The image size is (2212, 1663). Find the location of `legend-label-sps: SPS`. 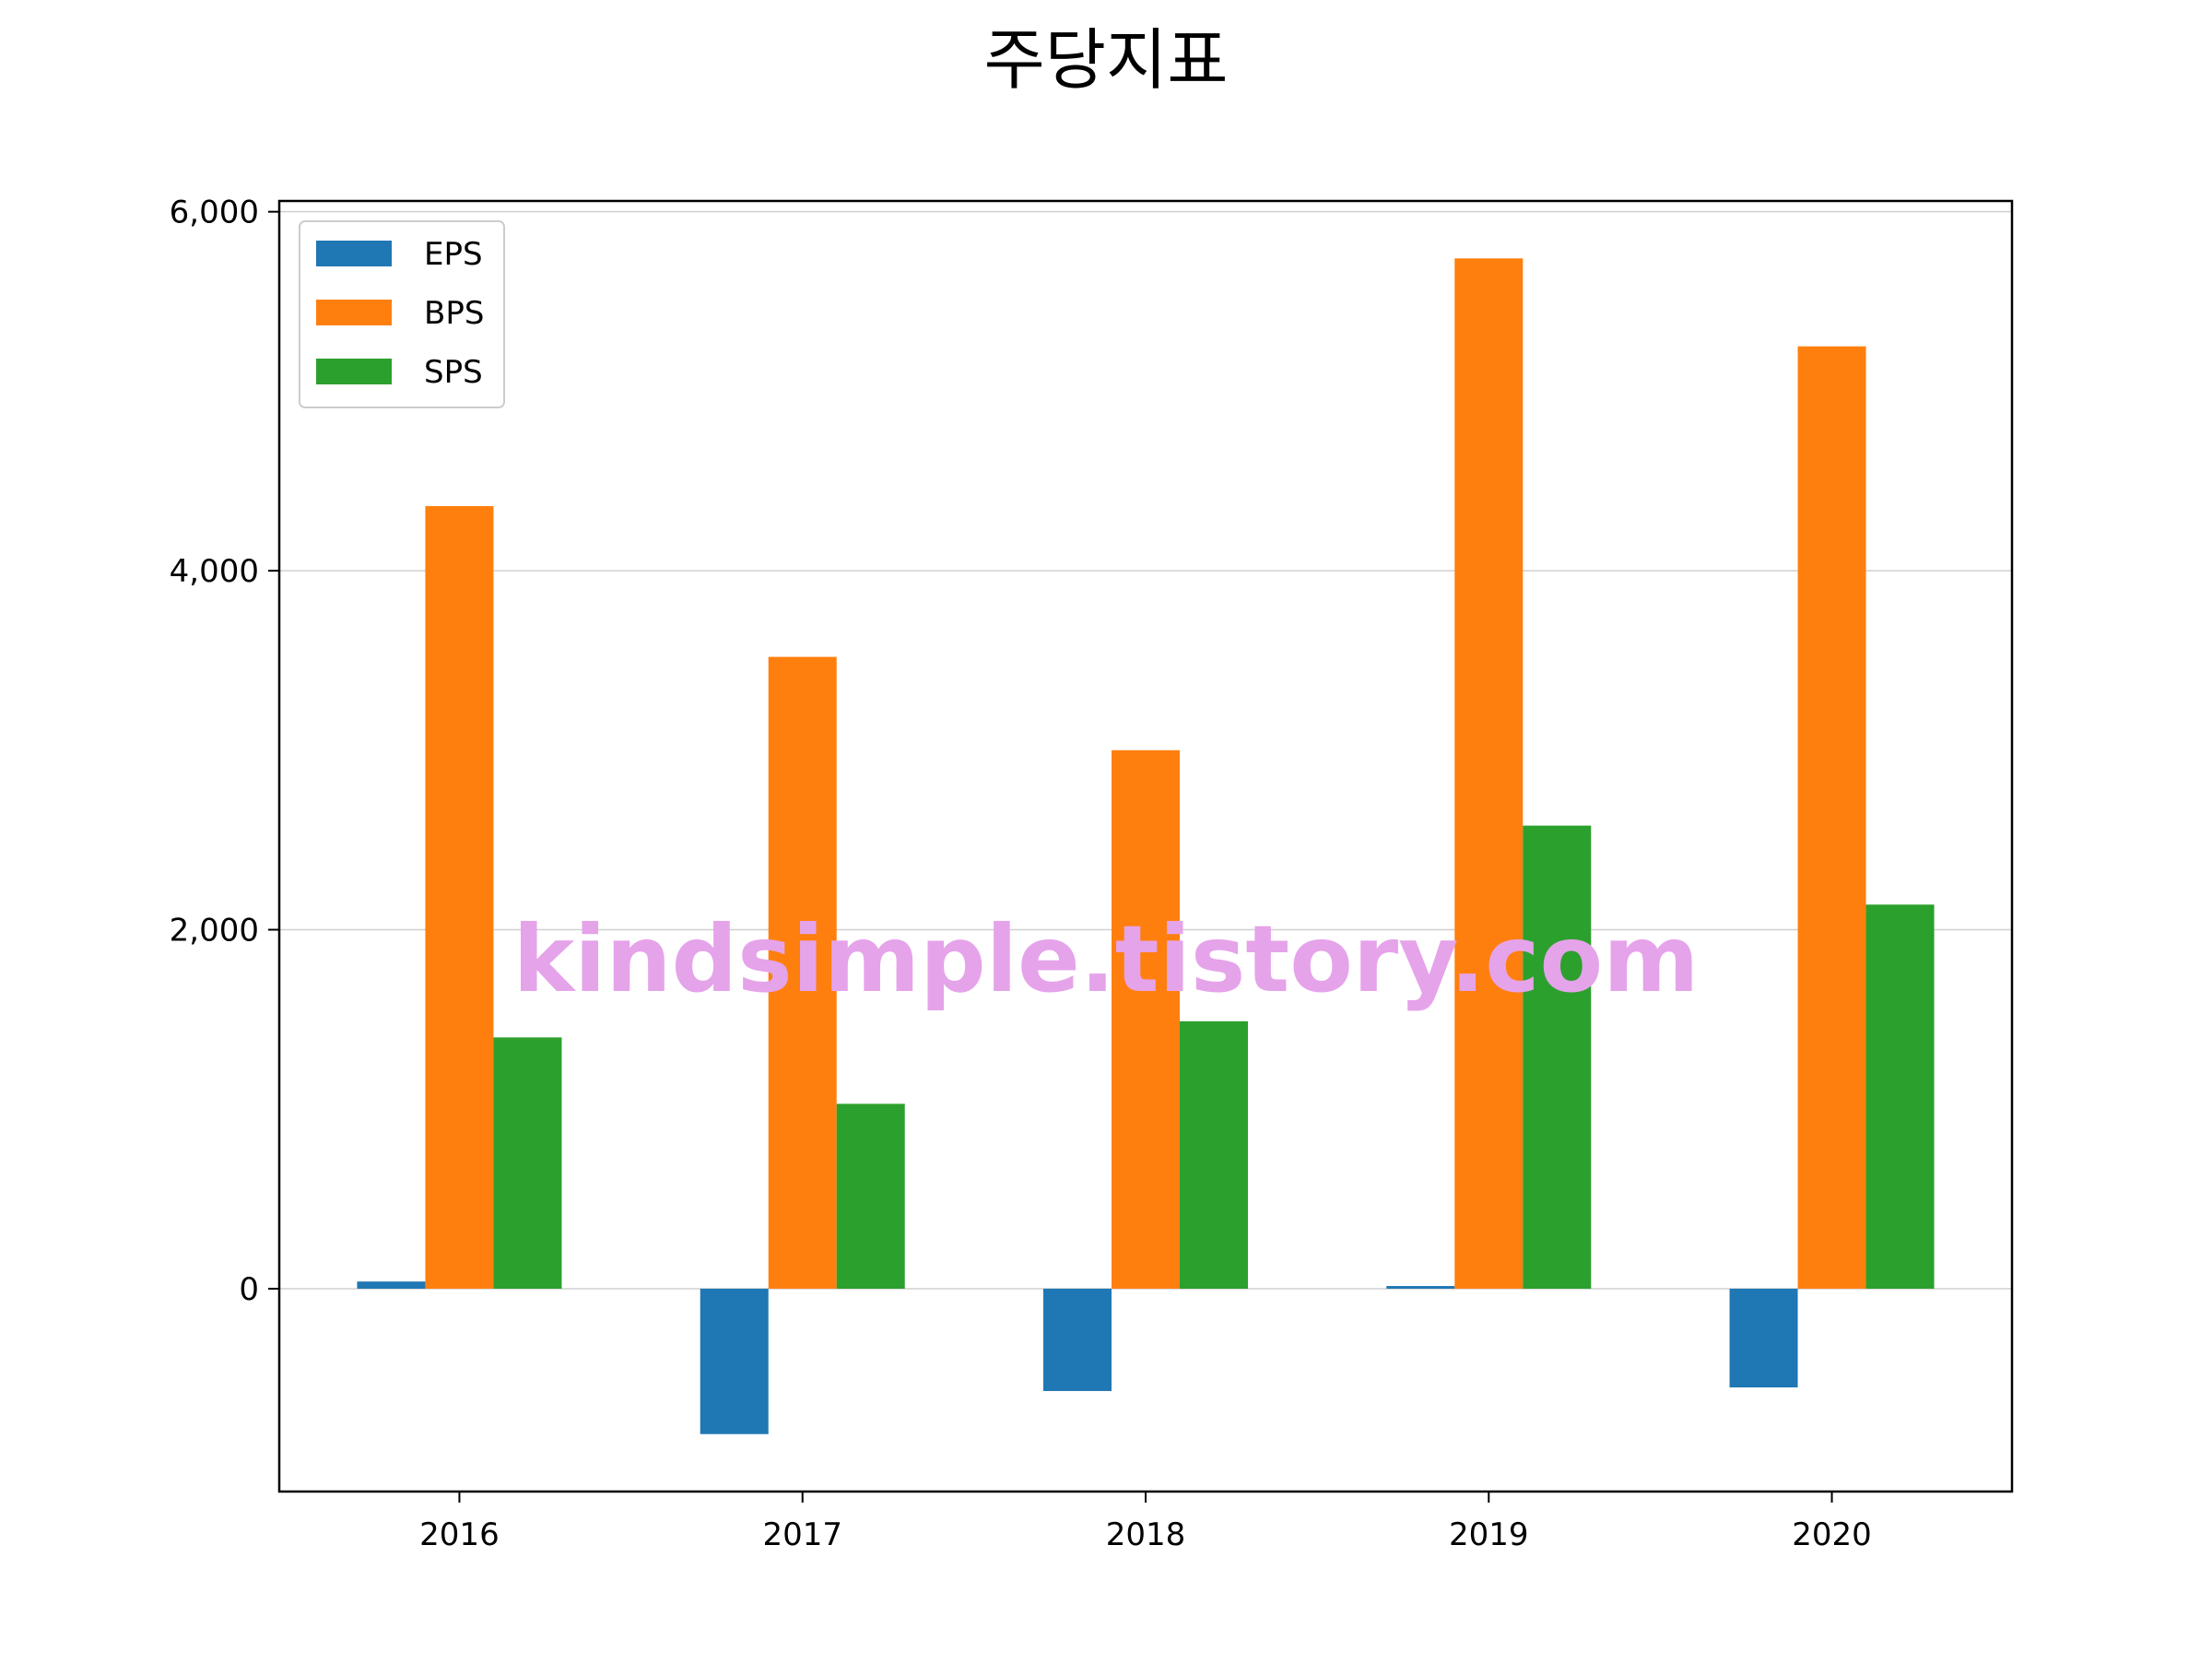

legend-label-sps: SPS is located at coordinates (453, 372).